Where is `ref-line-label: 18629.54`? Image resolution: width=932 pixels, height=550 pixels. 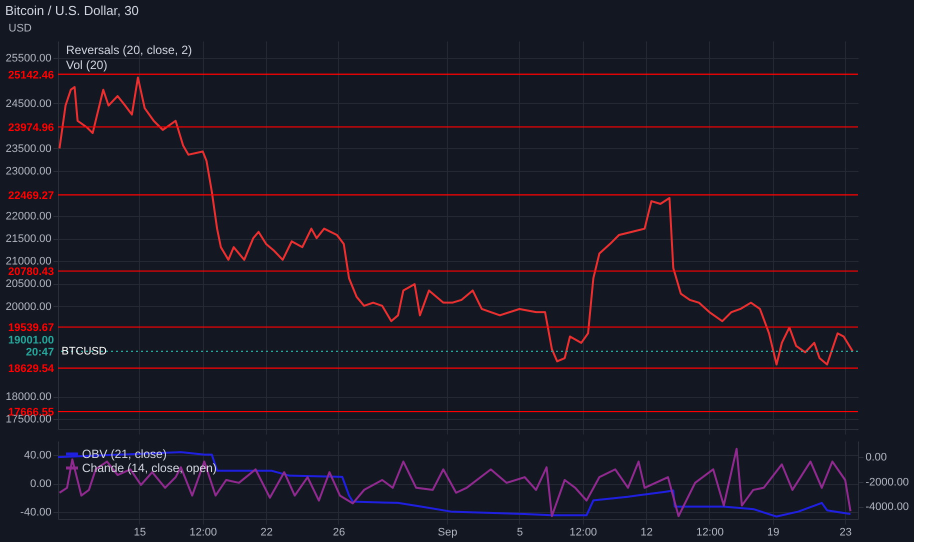
ref-line-label: 18629.54 is located at coordinates (31, 369).